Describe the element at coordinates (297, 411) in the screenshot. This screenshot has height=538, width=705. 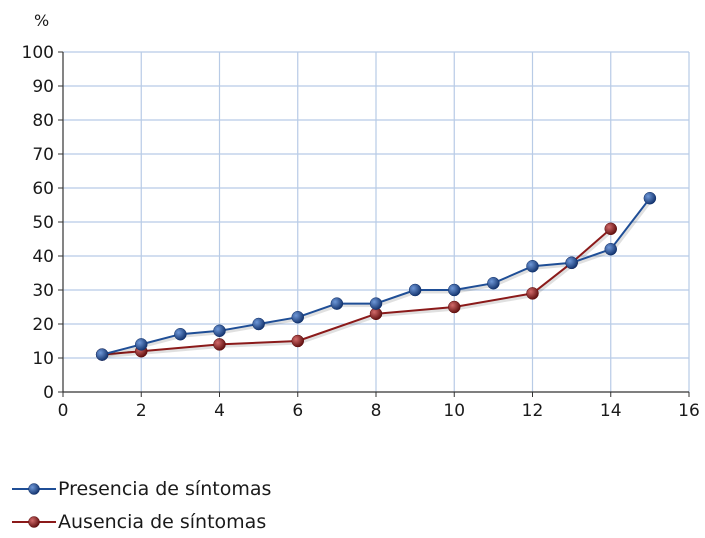
I see `x-tick-label-3: 6` at that location.